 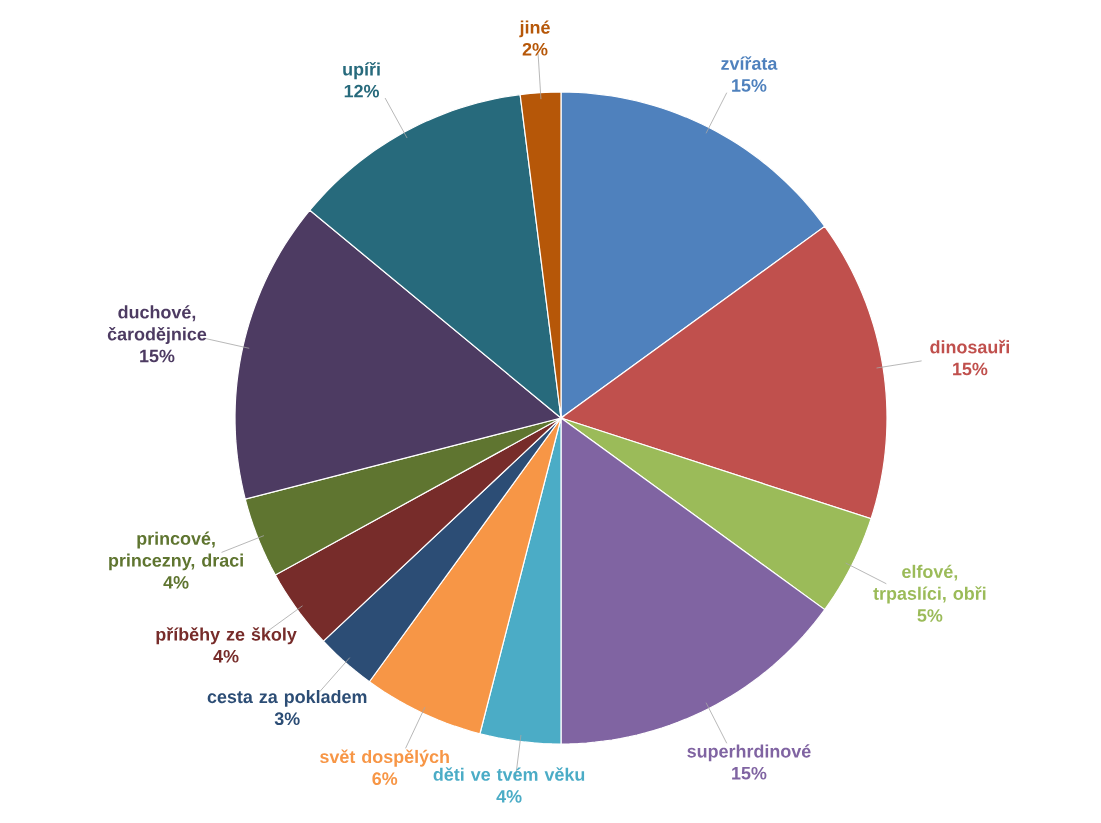 What do you see at coordinates (535, 49) in the screenshot?
I see `data-label: 2%` at bounding box center [535, 49].